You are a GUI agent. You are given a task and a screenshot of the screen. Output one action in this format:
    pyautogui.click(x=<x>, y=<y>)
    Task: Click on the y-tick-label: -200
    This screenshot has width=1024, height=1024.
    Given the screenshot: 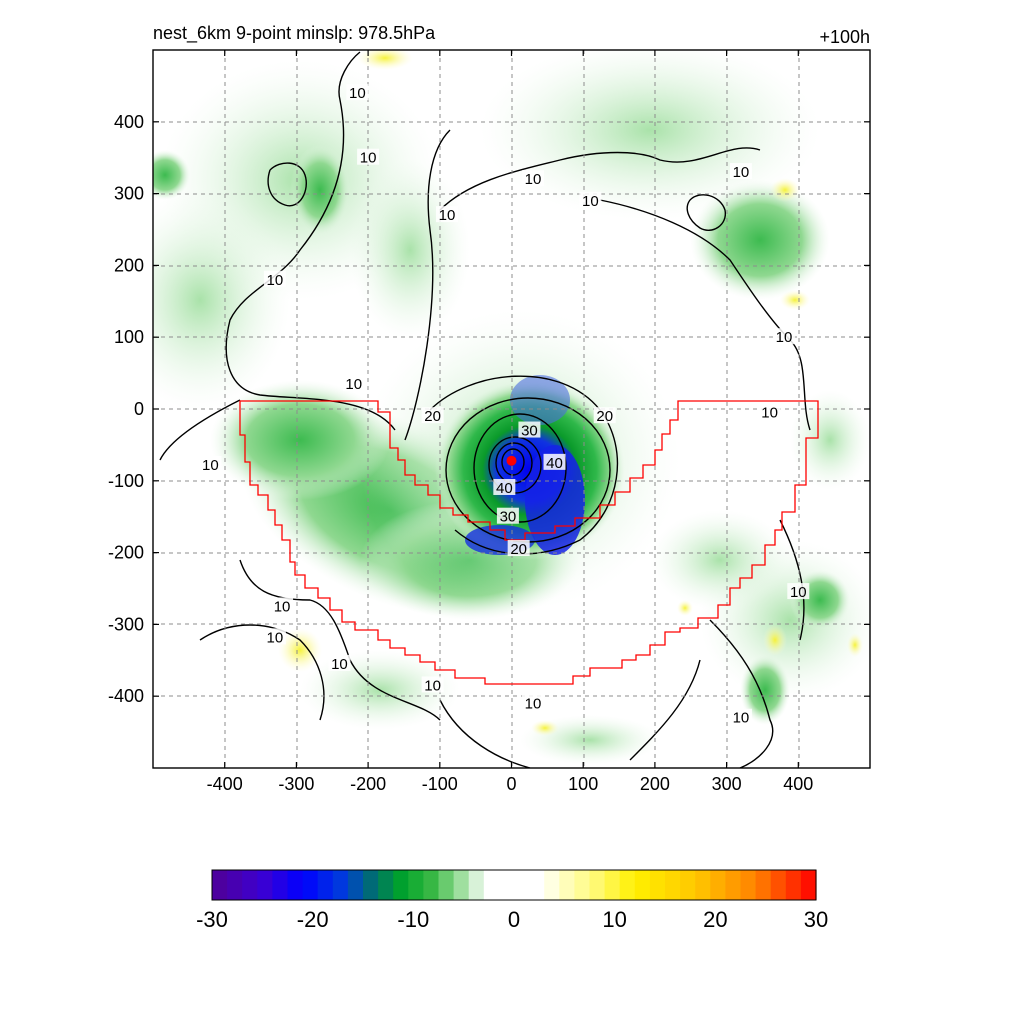 What is the action you would take?
    pyautogui.click(x=126, y=553)
    